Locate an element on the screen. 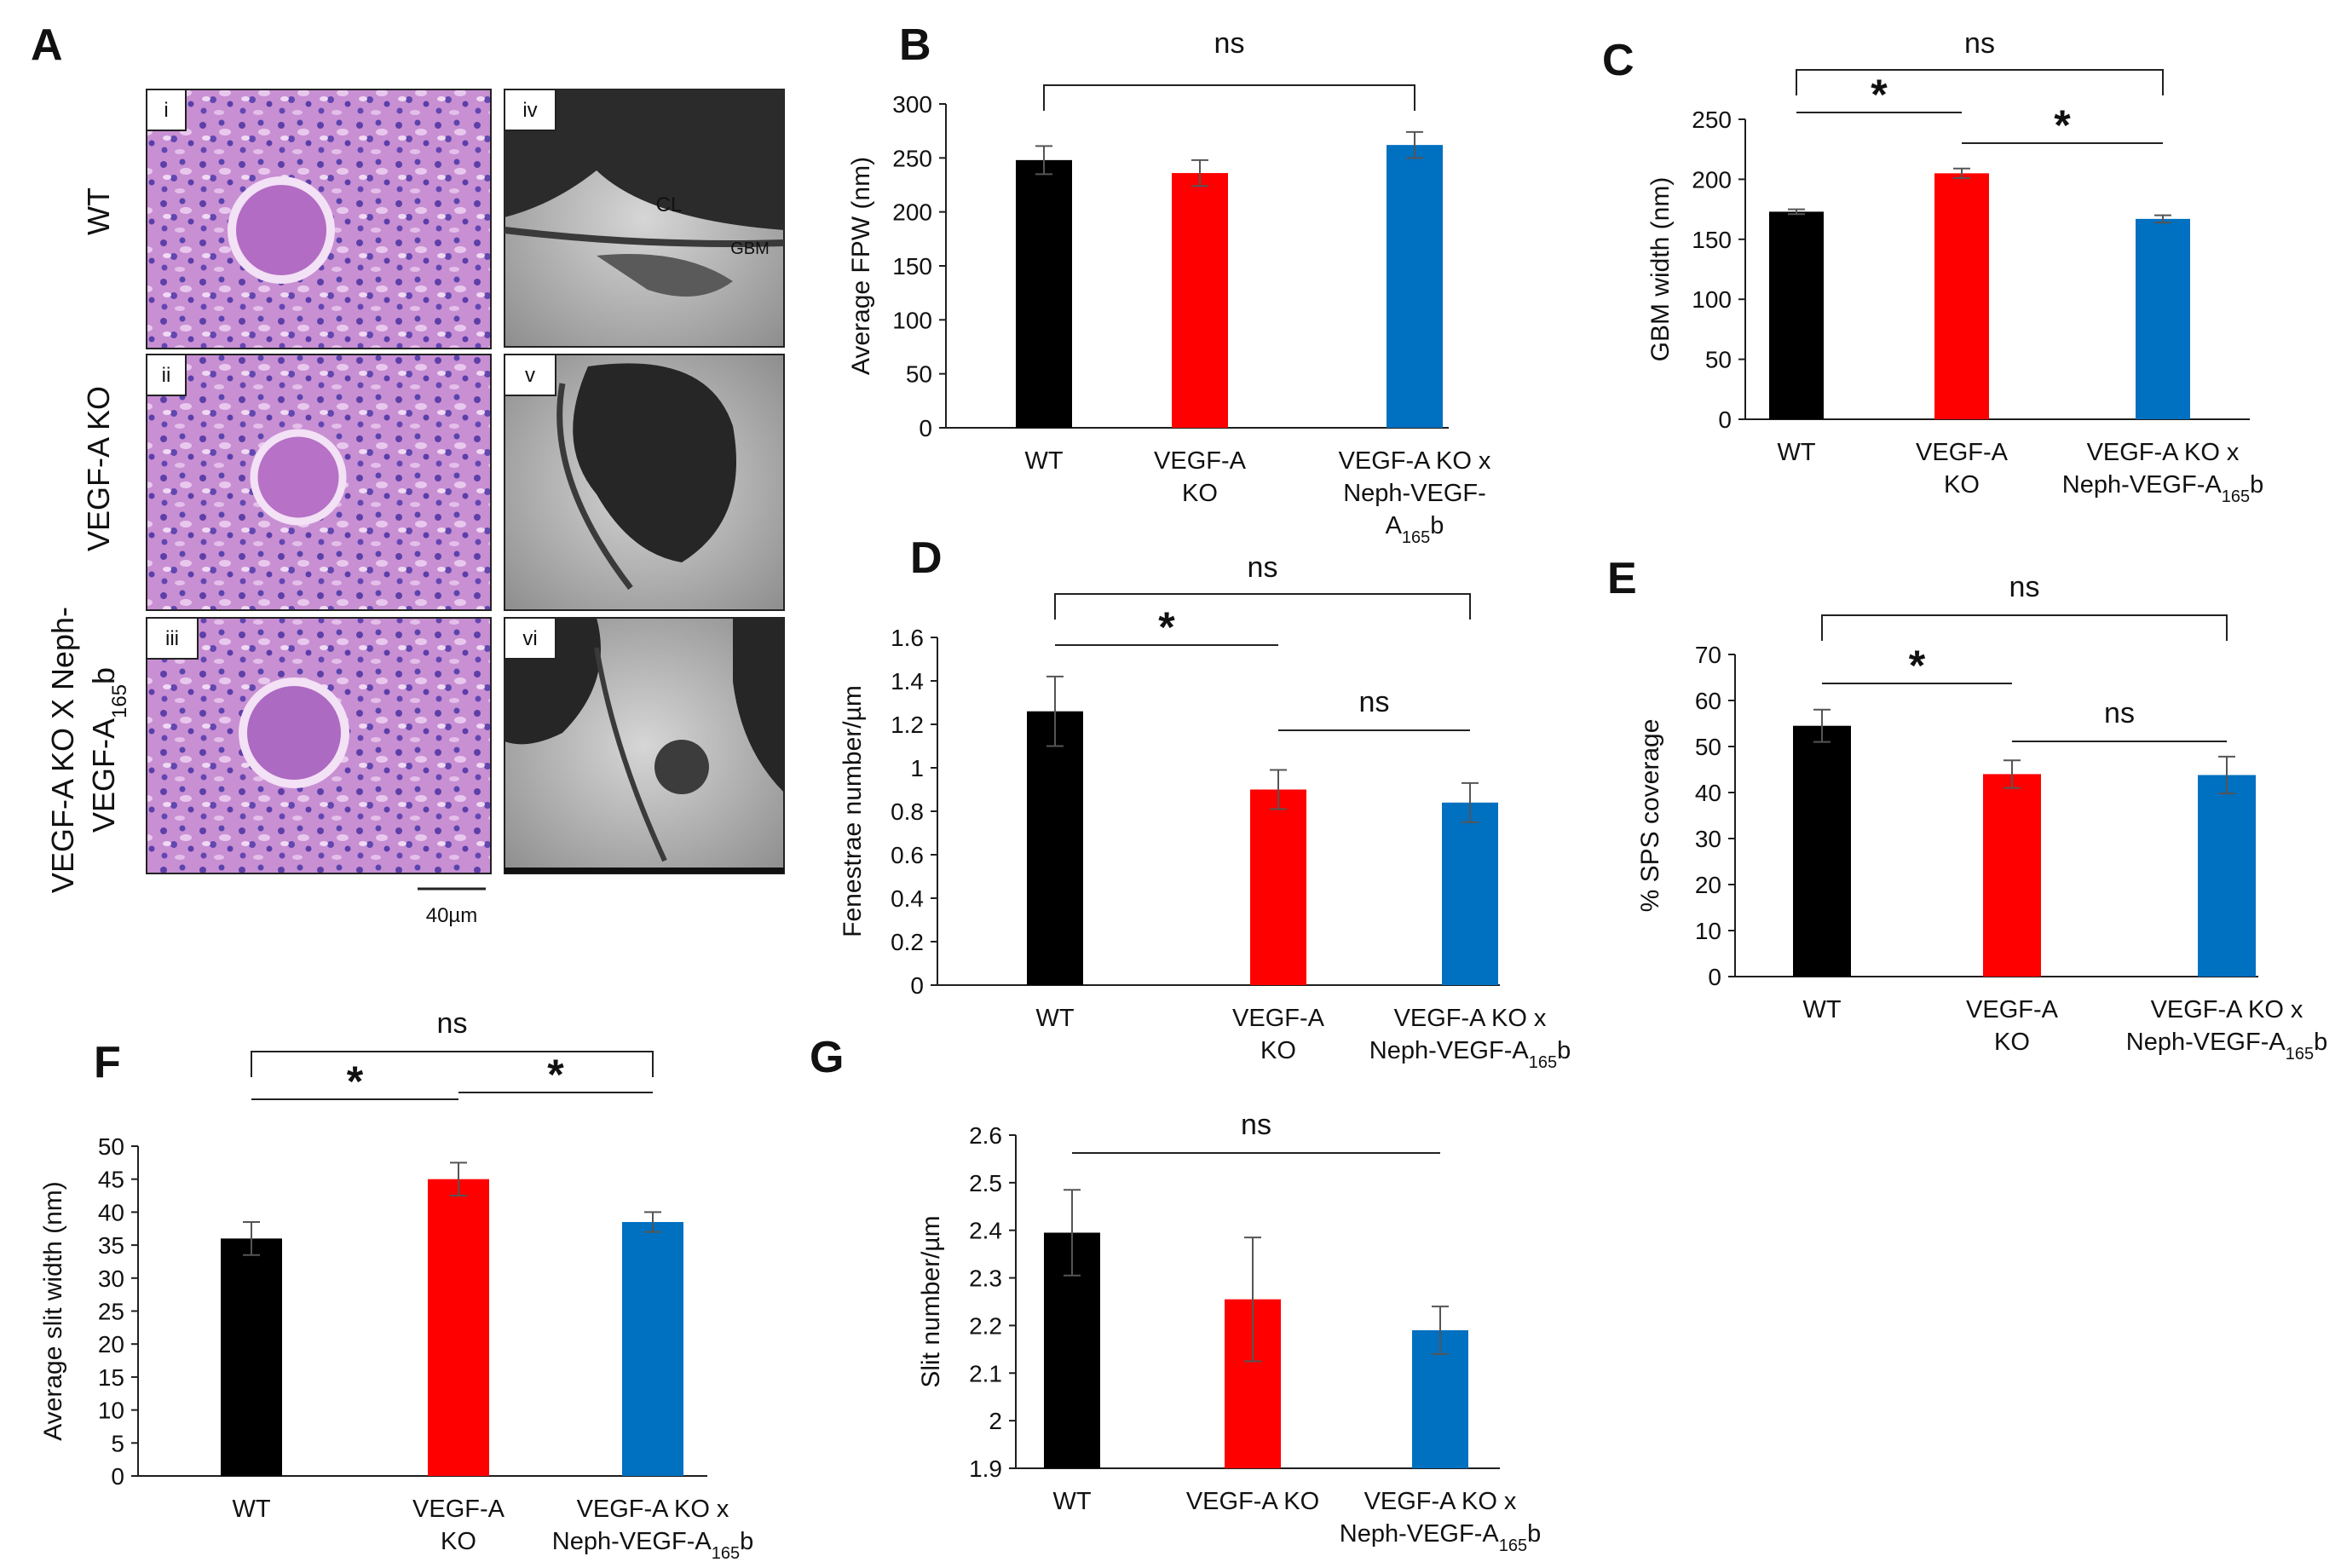 The image size is (2335, 1568). y-tick-label-e: 0 is located at coordinates (1714, 977).